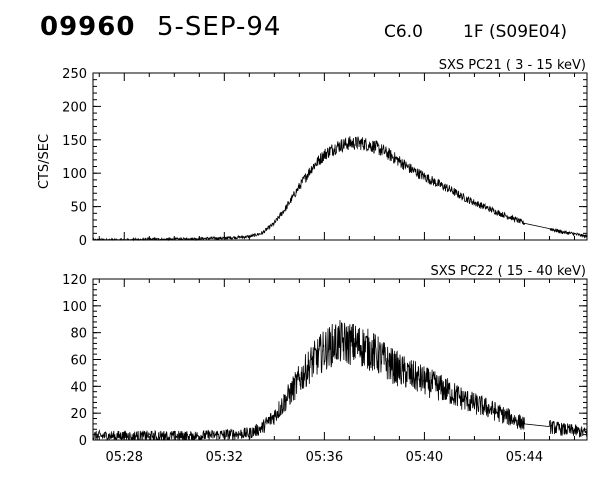  I want to click on x-tick-label: 05:32, so click(224, 457).